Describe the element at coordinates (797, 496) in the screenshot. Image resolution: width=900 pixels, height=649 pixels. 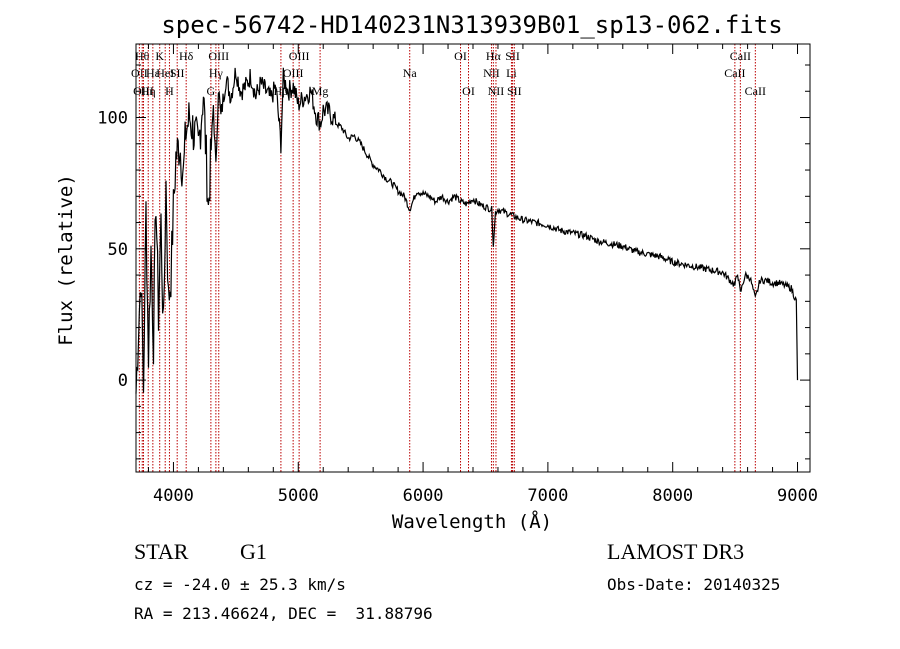
I see `x-tick-label-5: 9000` at that location.